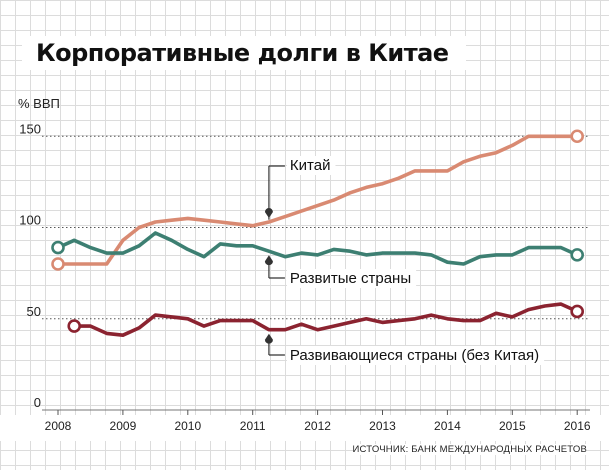  Describe the element at coordinates (30, 220) in the screenshot. I see `y-tick-label-100: 100` at that location.